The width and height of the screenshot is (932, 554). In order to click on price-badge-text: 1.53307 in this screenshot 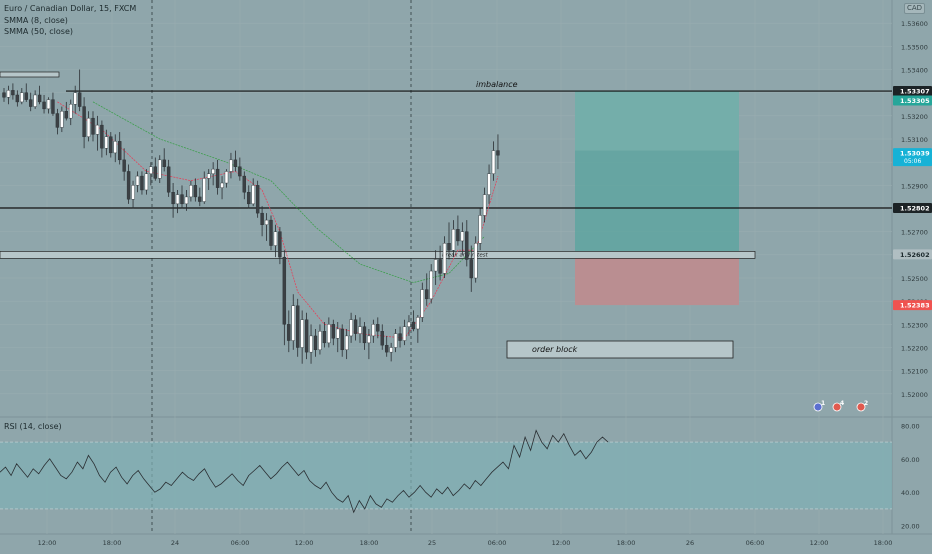, I will do `click(915, 92)`.